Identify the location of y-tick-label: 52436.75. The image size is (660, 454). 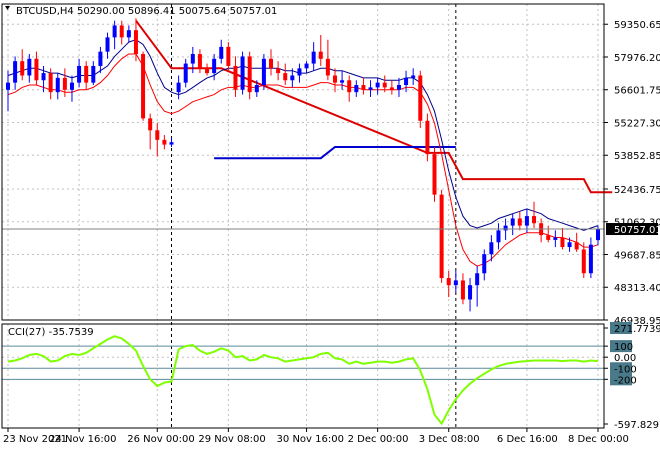
(637, 190).